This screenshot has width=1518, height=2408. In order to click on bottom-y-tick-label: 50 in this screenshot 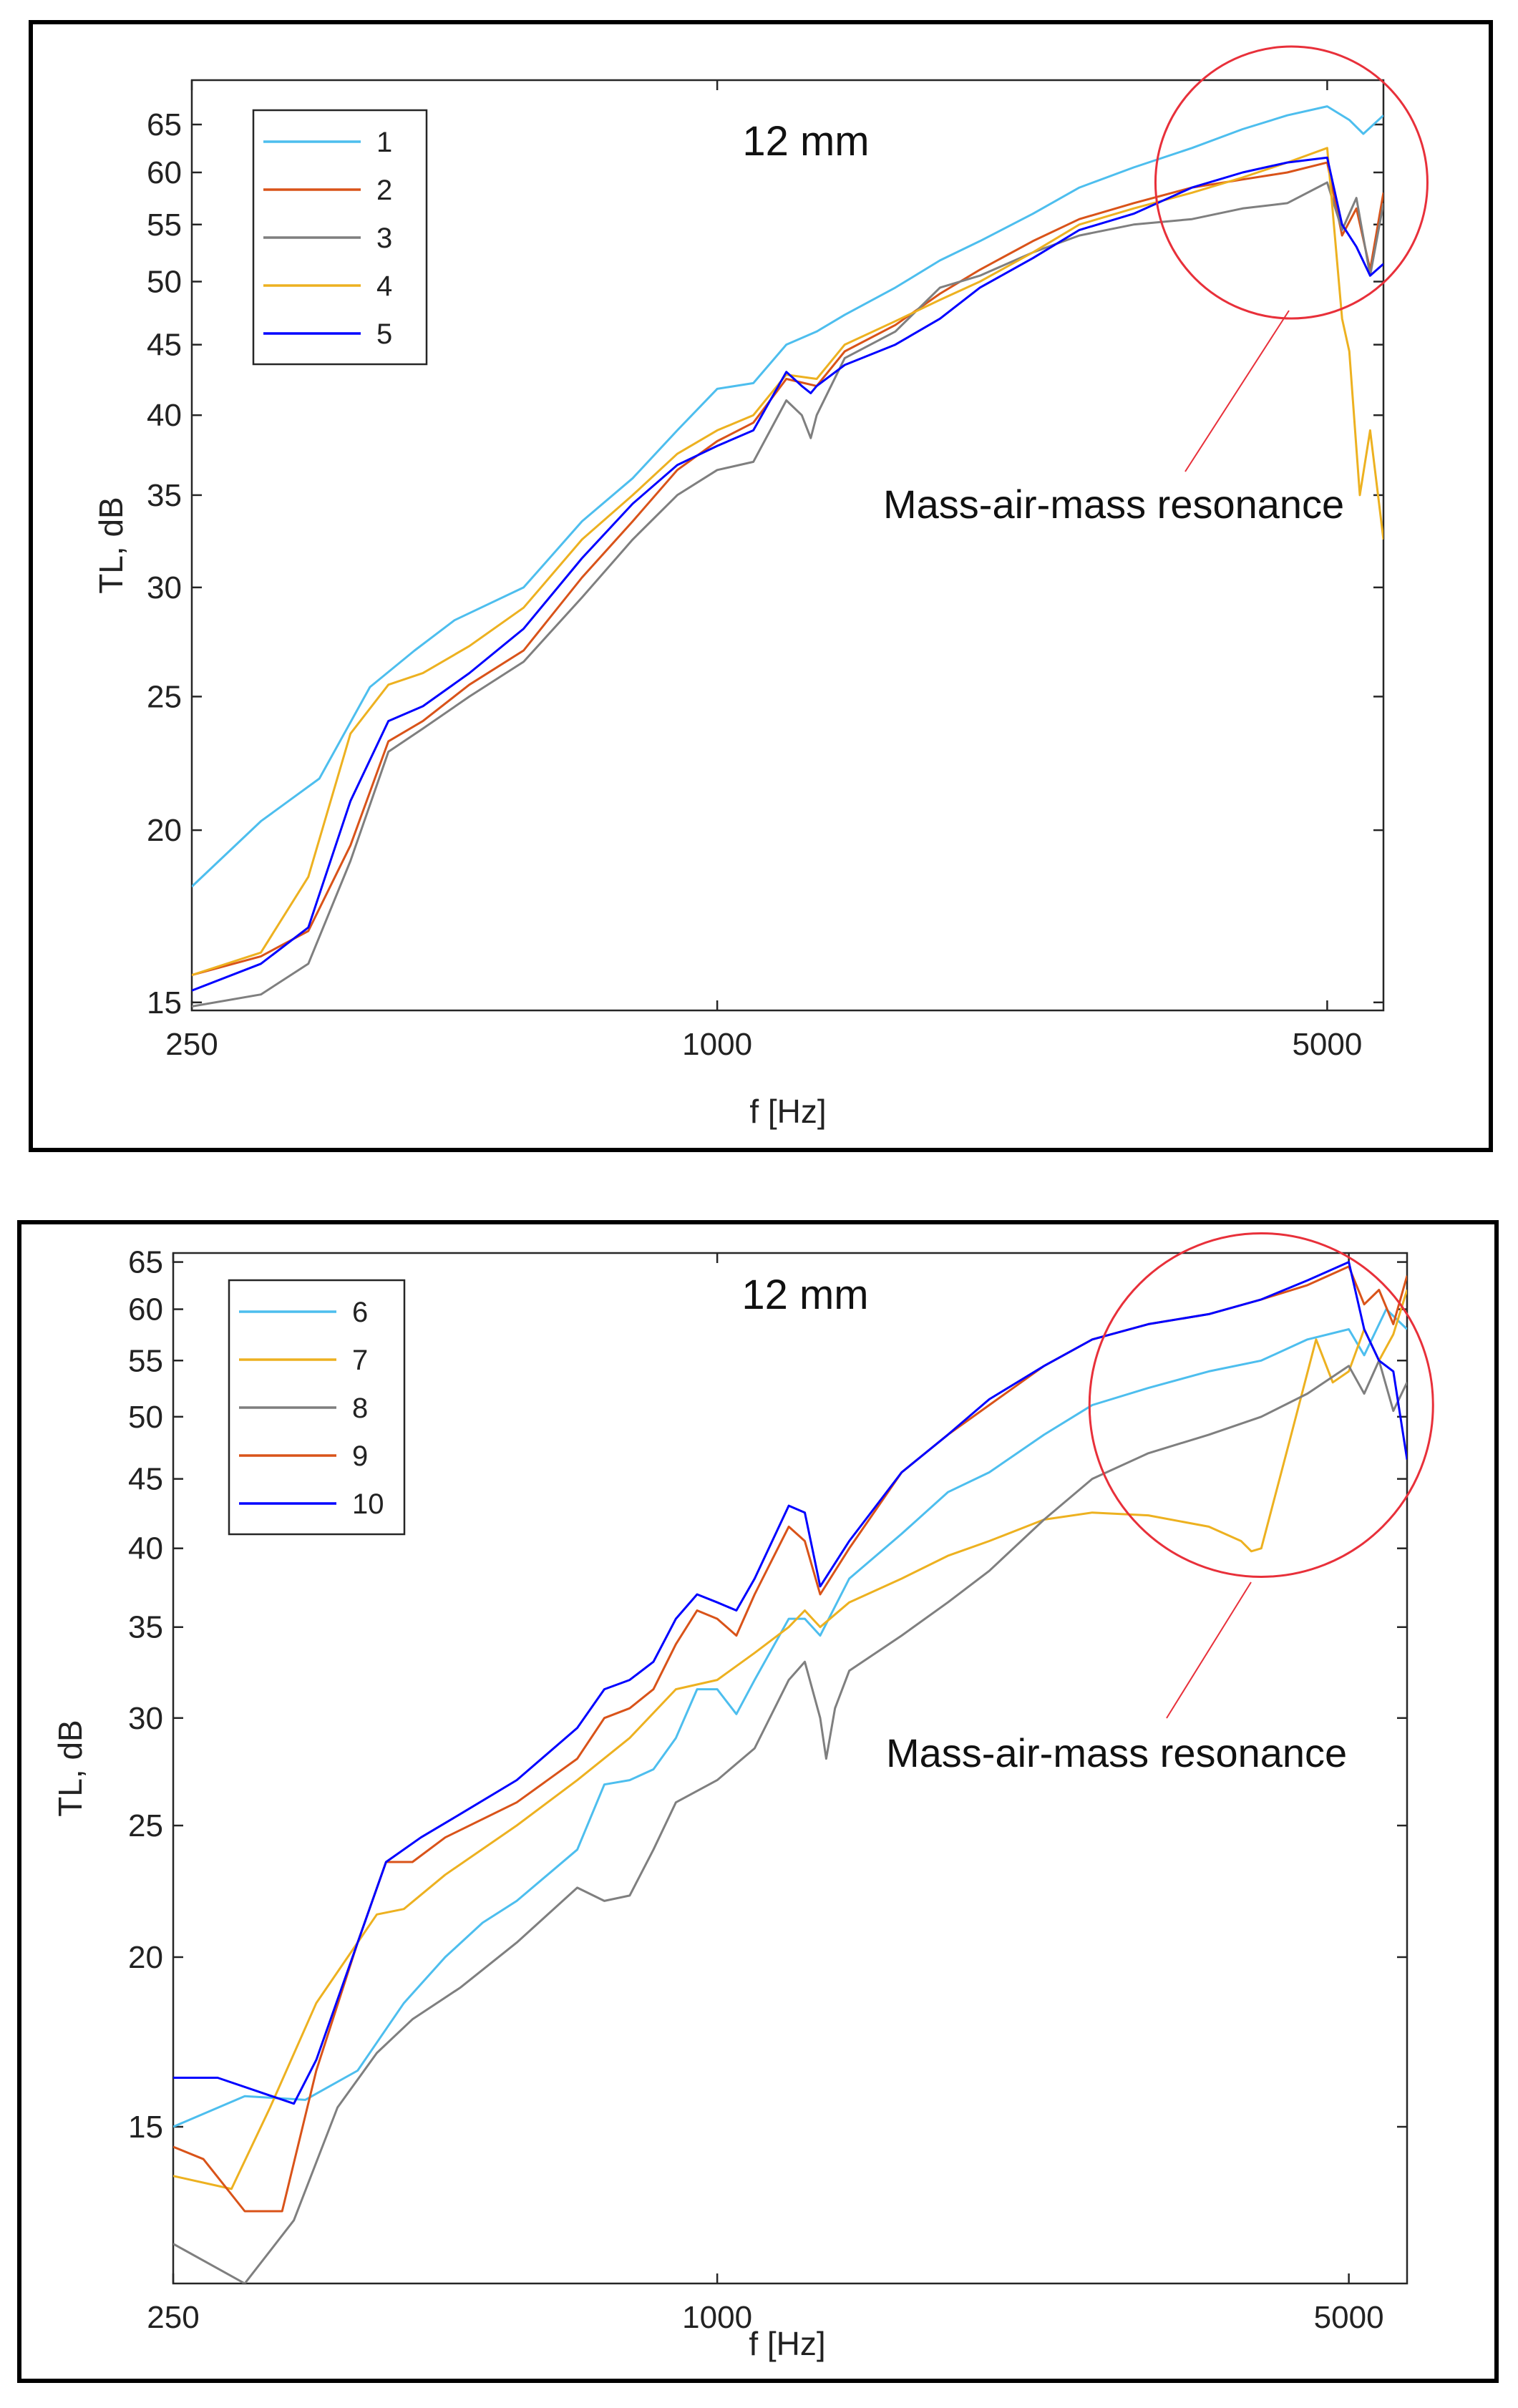, I will do `click(145, 1417)`.